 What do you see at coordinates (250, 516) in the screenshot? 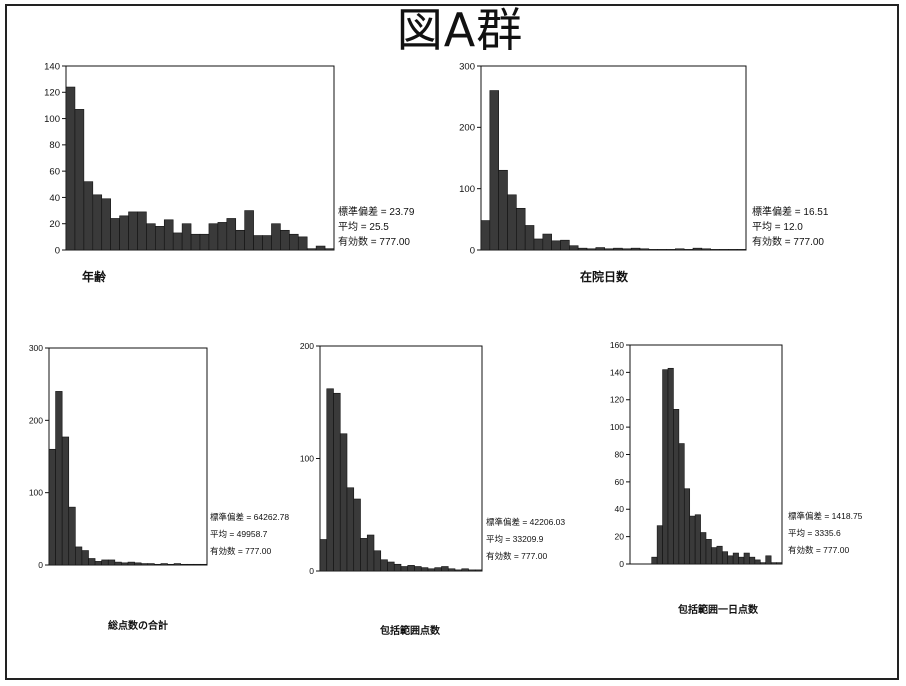
I see `stat-stddev: 標準偏差 = 64262.78` at bounding box center [250, 516].